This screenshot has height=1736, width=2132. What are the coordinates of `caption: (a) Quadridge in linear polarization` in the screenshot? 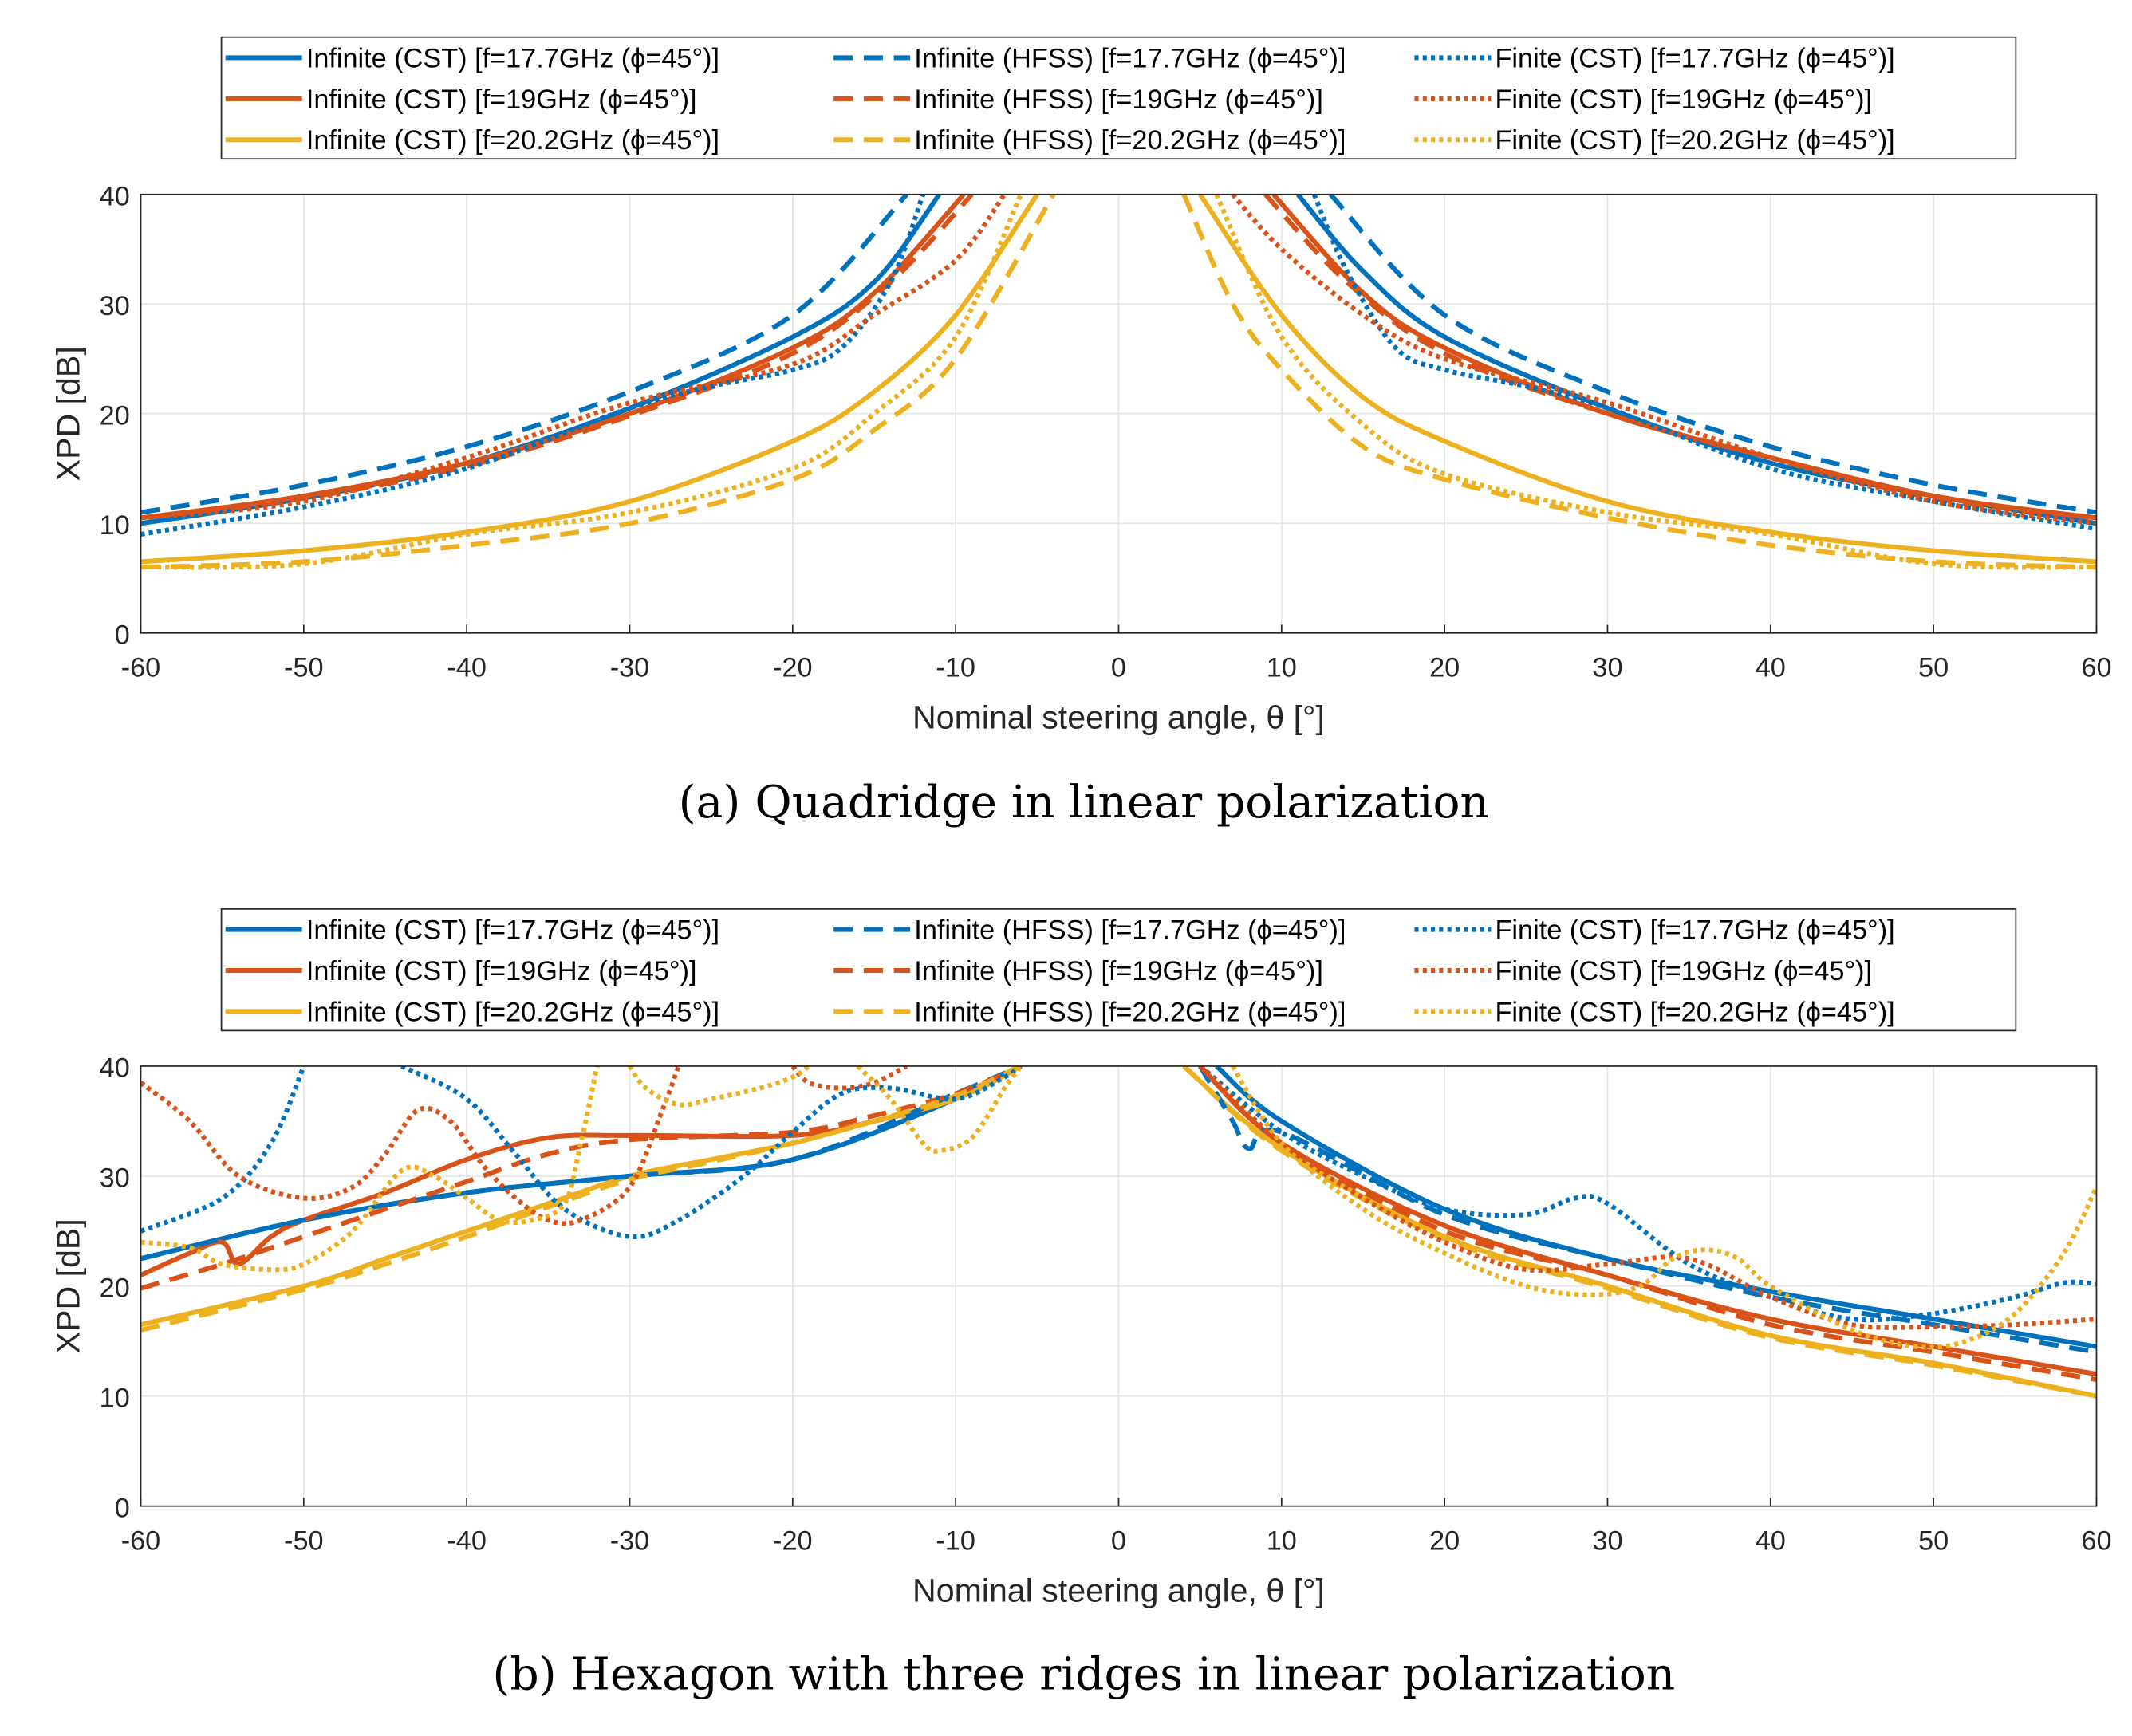 It's located at (1084, 803).